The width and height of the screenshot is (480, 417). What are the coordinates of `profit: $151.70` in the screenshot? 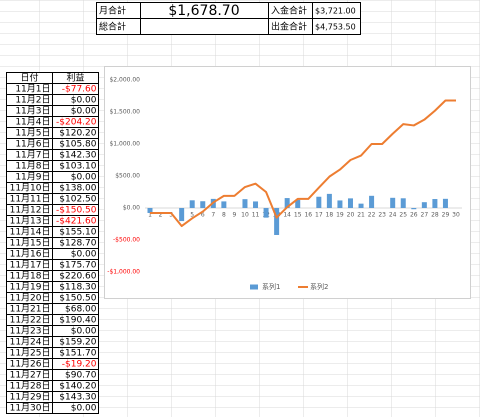 It's located at (77, 354).